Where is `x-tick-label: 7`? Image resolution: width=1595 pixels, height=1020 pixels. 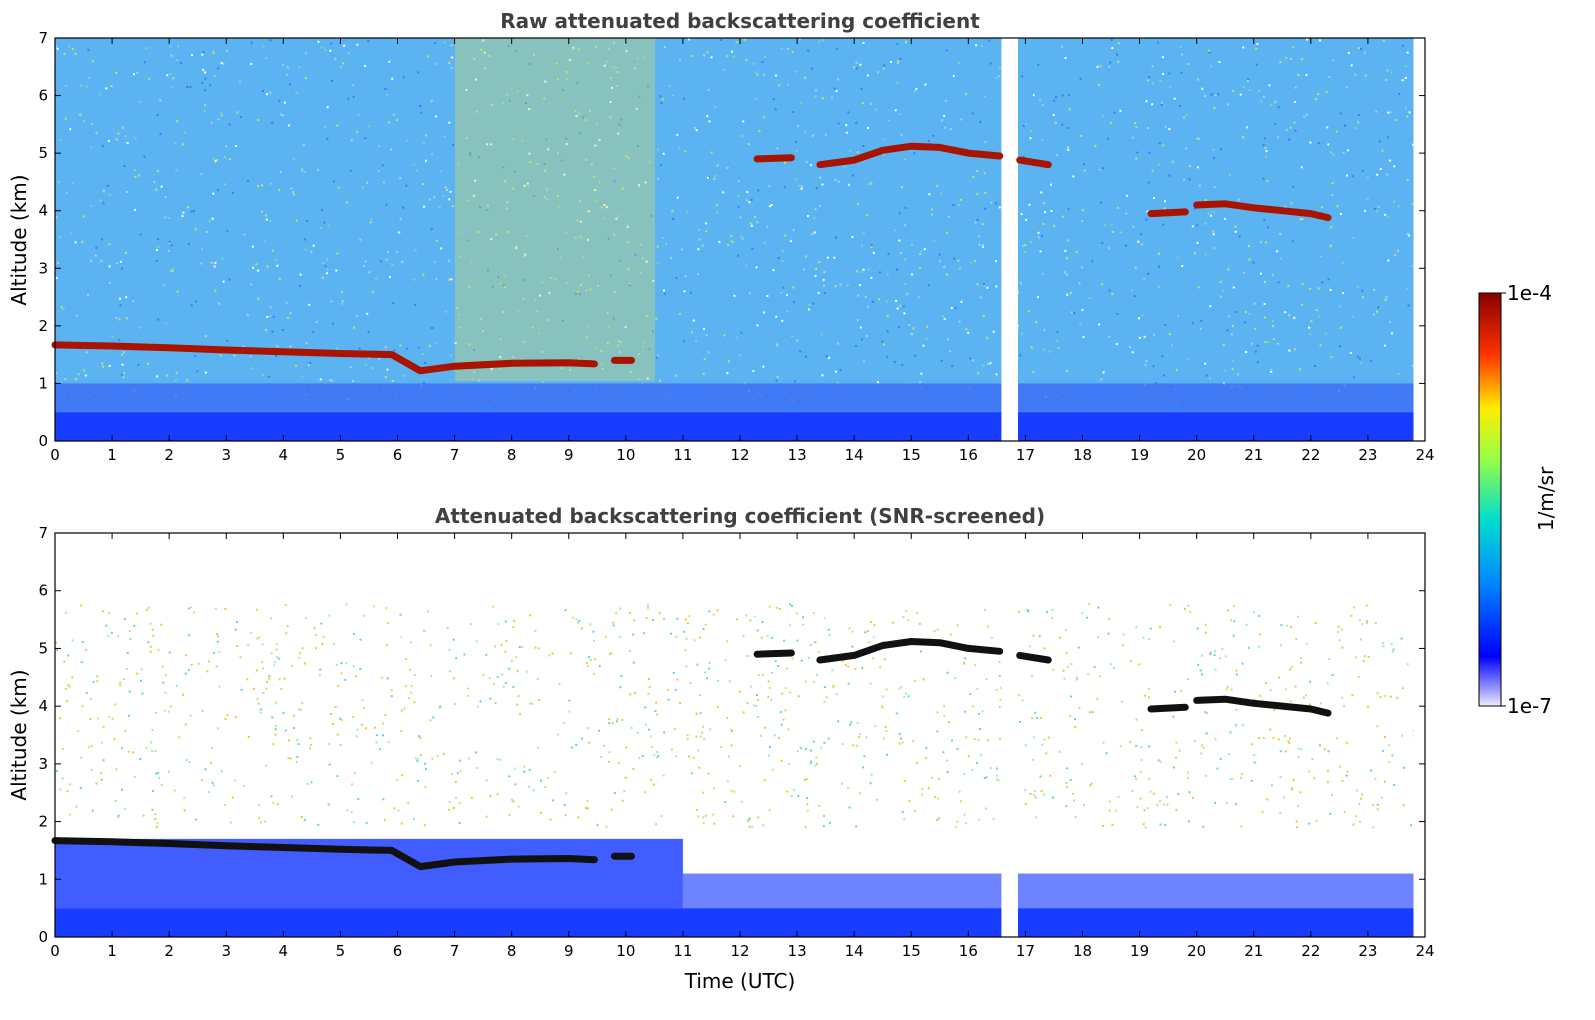 x-tick-label: 7 is located at coordinates (455, 951).